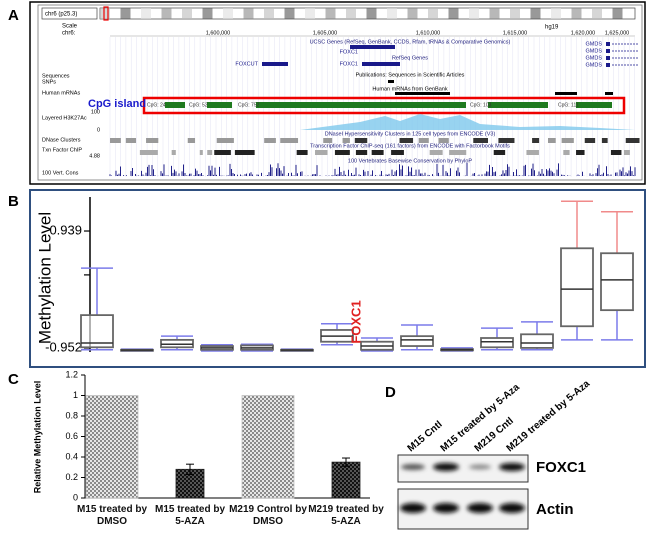 The width and height of the screenshot is (650, 540). Describe the element at coordinates (106, 13) in the screenshot. I see `ideogram-marker` at that location.